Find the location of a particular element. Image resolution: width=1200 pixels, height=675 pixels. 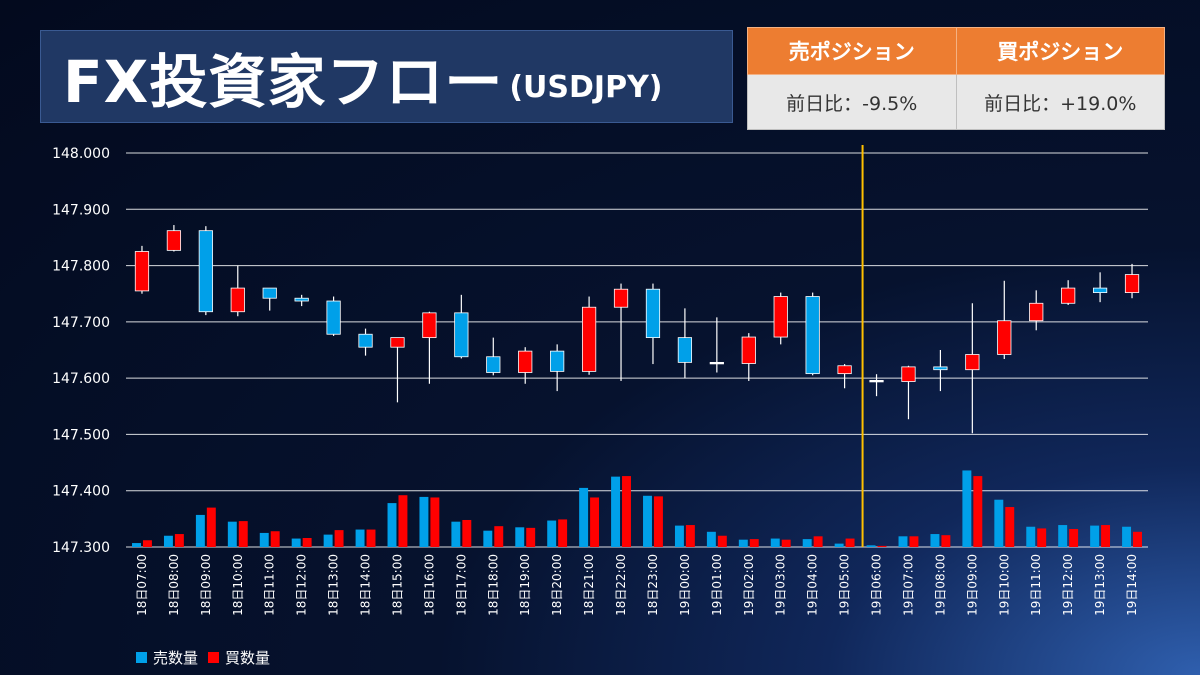

x-tick-label: 18日22:00 is located at coordinates (621, 585).